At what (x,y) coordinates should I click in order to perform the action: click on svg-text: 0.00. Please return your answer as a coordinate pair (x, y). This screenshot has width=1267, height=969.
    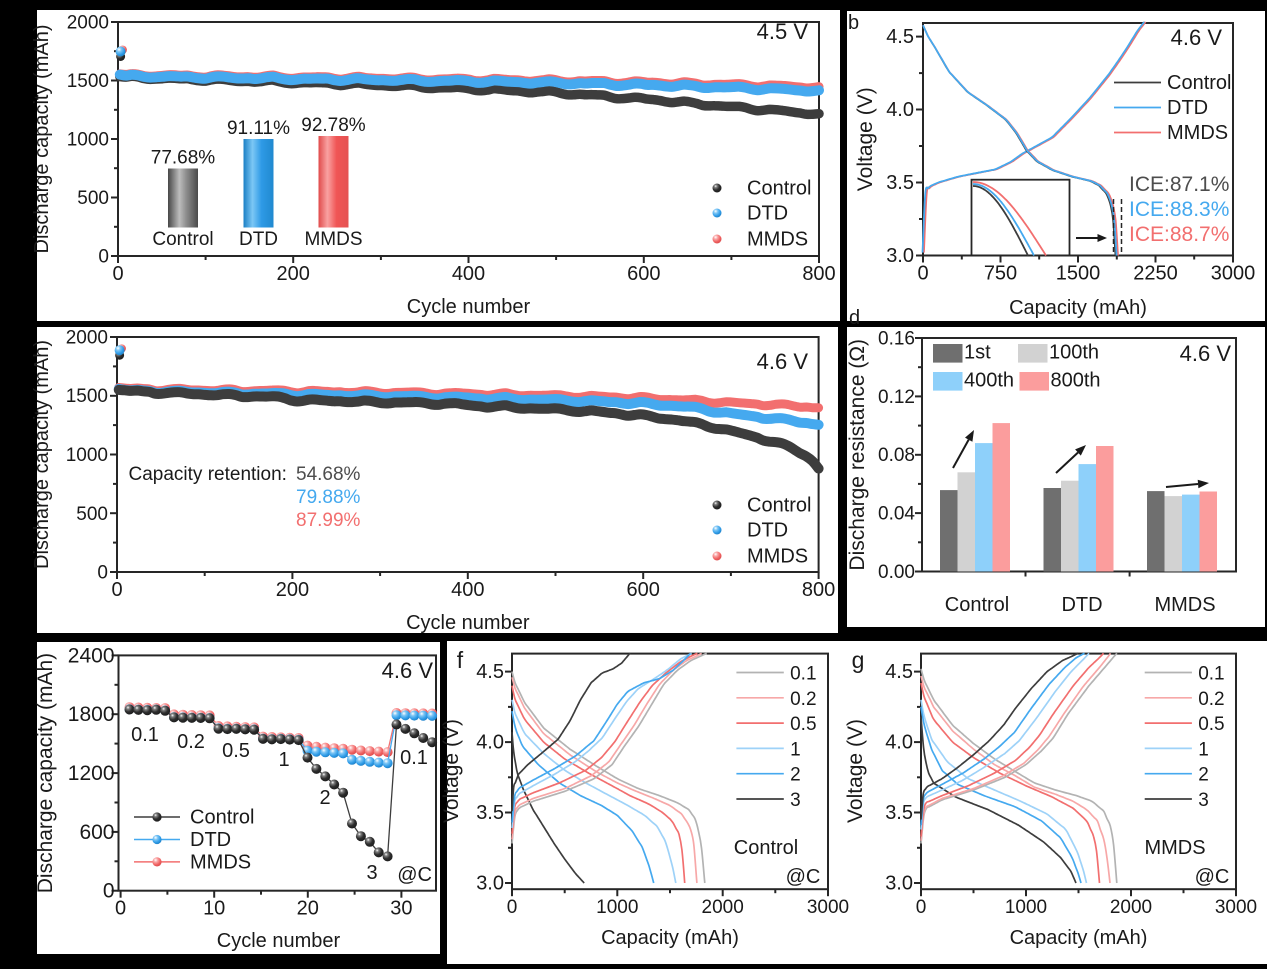
    Looking at the image, I should click on (896, 572).